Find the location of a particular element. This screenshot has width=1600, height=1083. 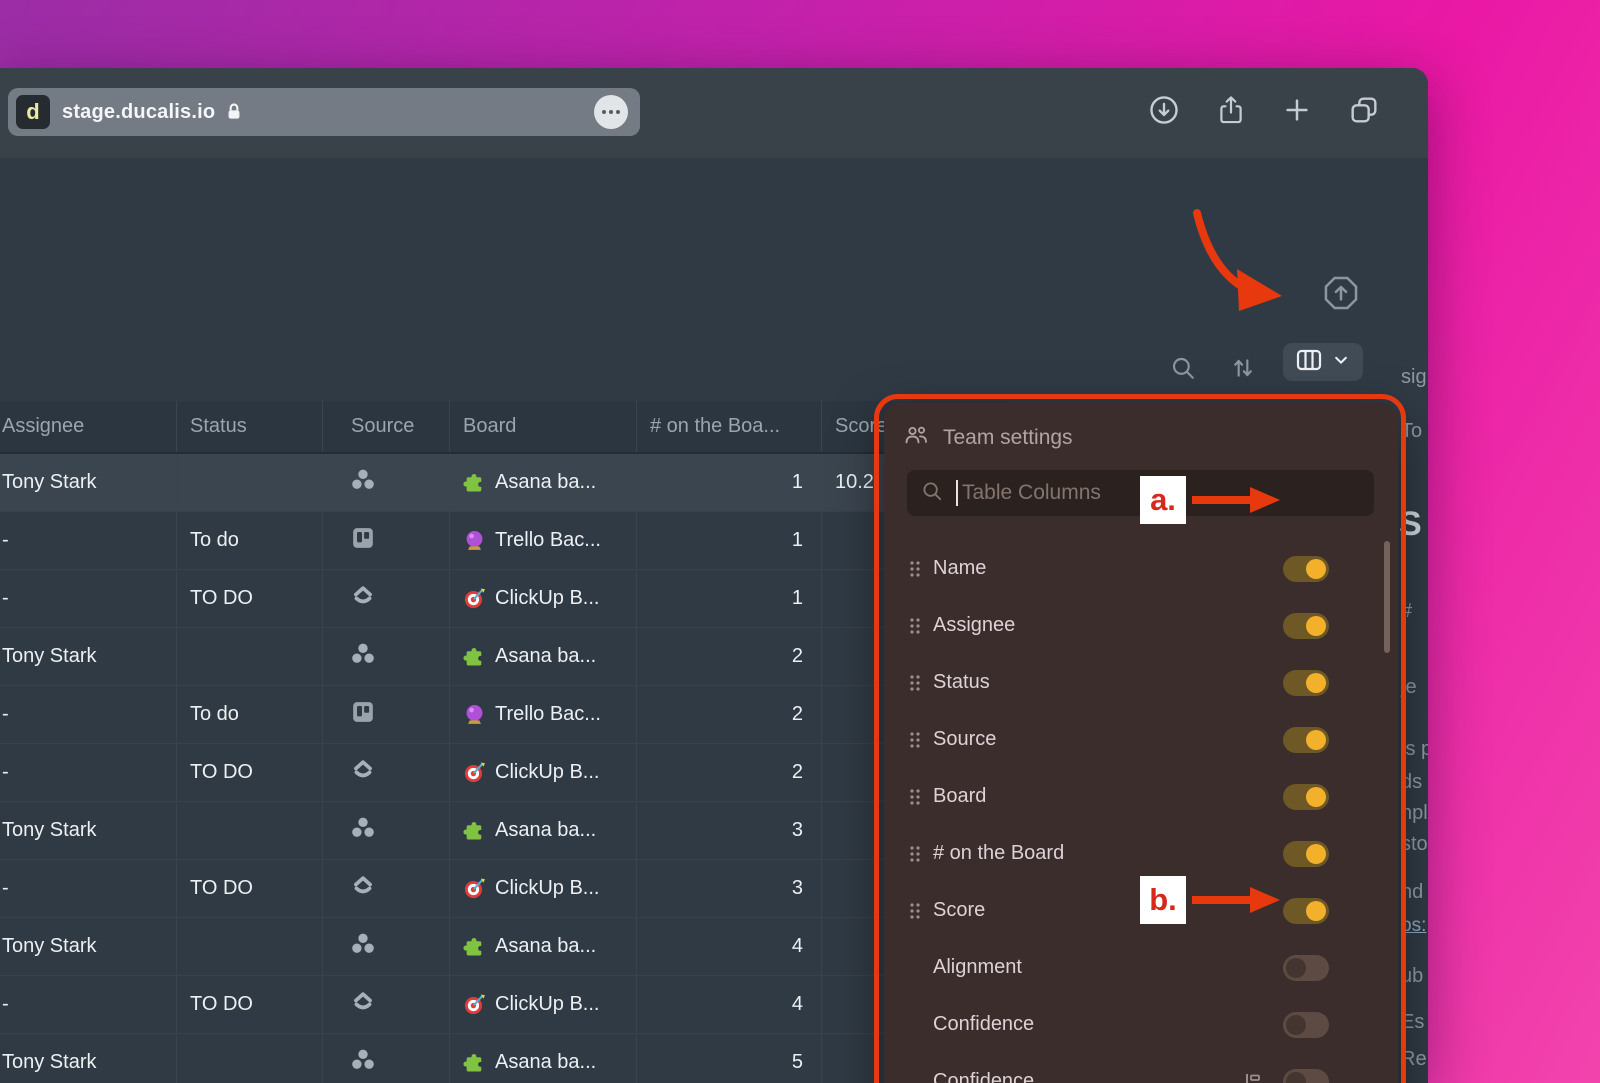

table-row: Tony Stark Asana ba... 3 is located at coordinates (504, 831).